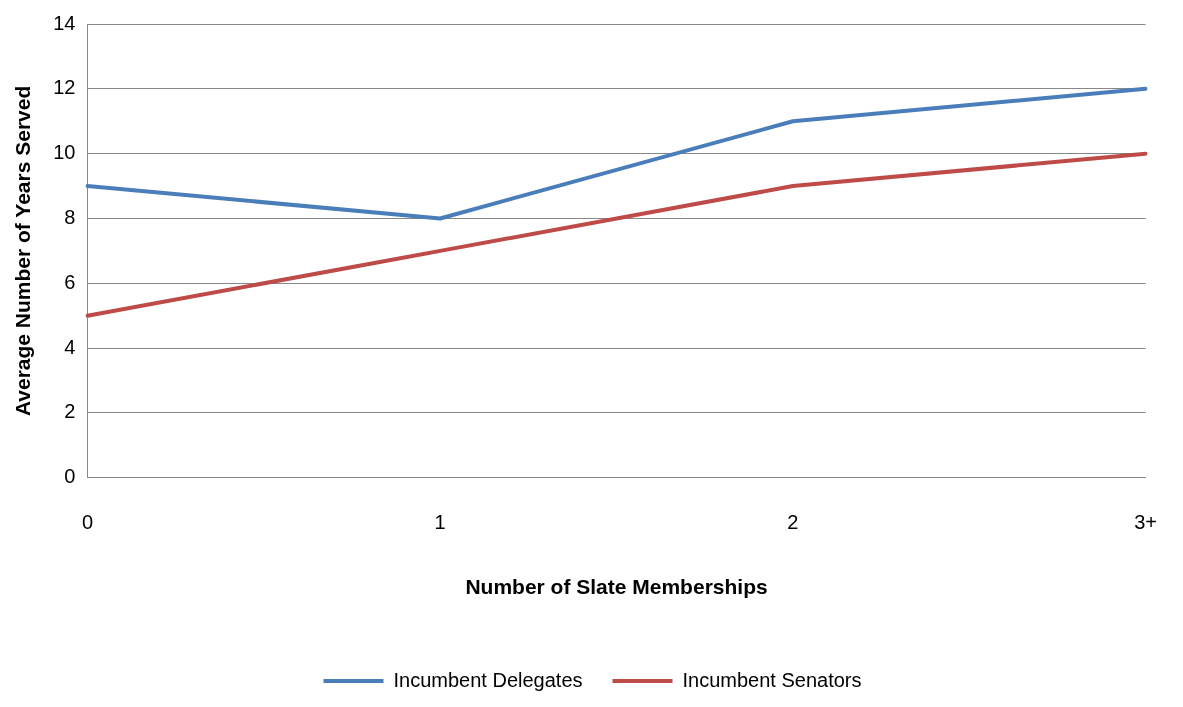 This screenshot has height=707, width=1183. Describe the element at coordinates (488, 679) in the screenshot. I see `legend-label: Incumbent Delegates` at that location.